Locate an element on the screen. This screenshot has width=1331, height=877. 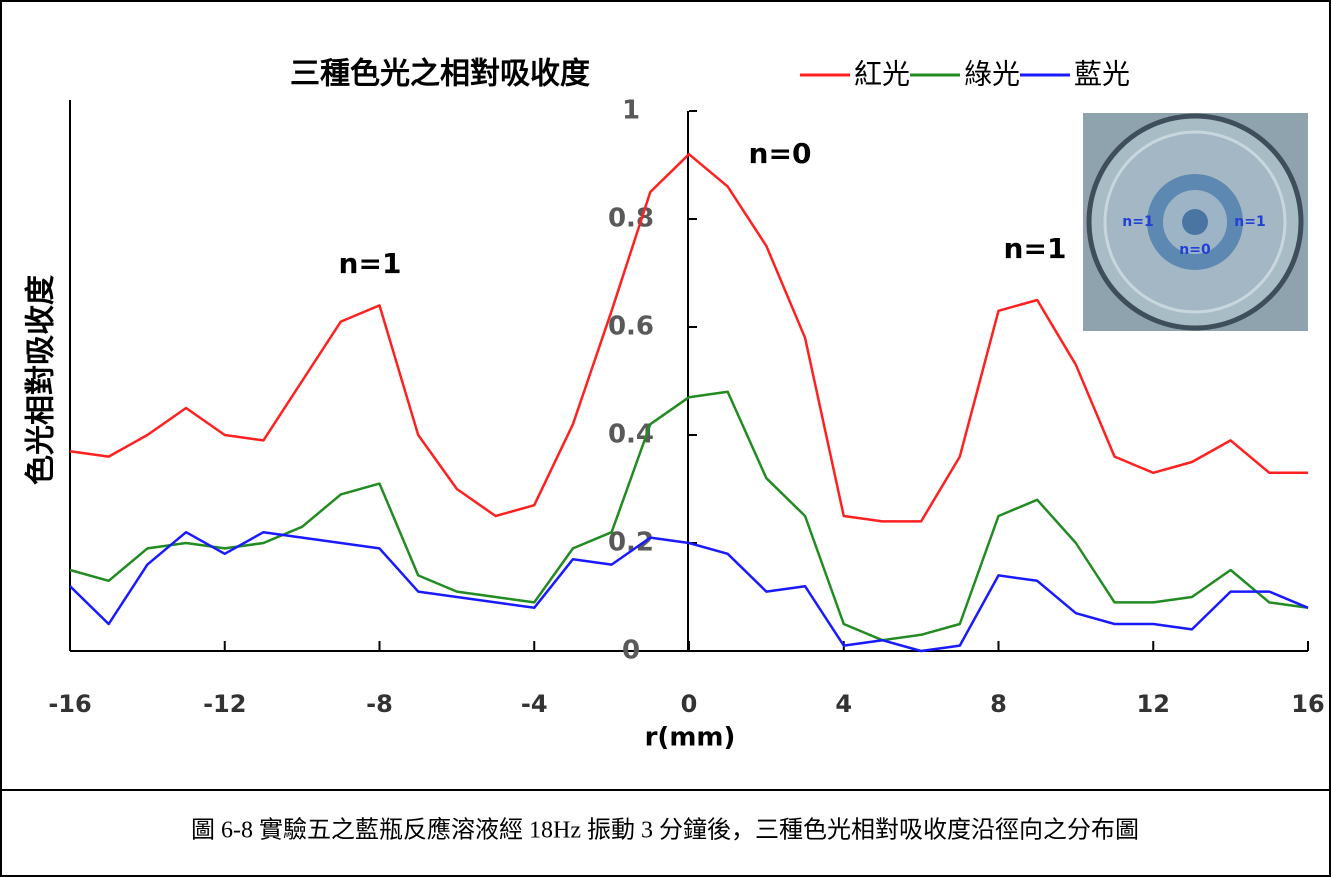
y-tick-label: 0.2 is located at coordinates (631, 543).